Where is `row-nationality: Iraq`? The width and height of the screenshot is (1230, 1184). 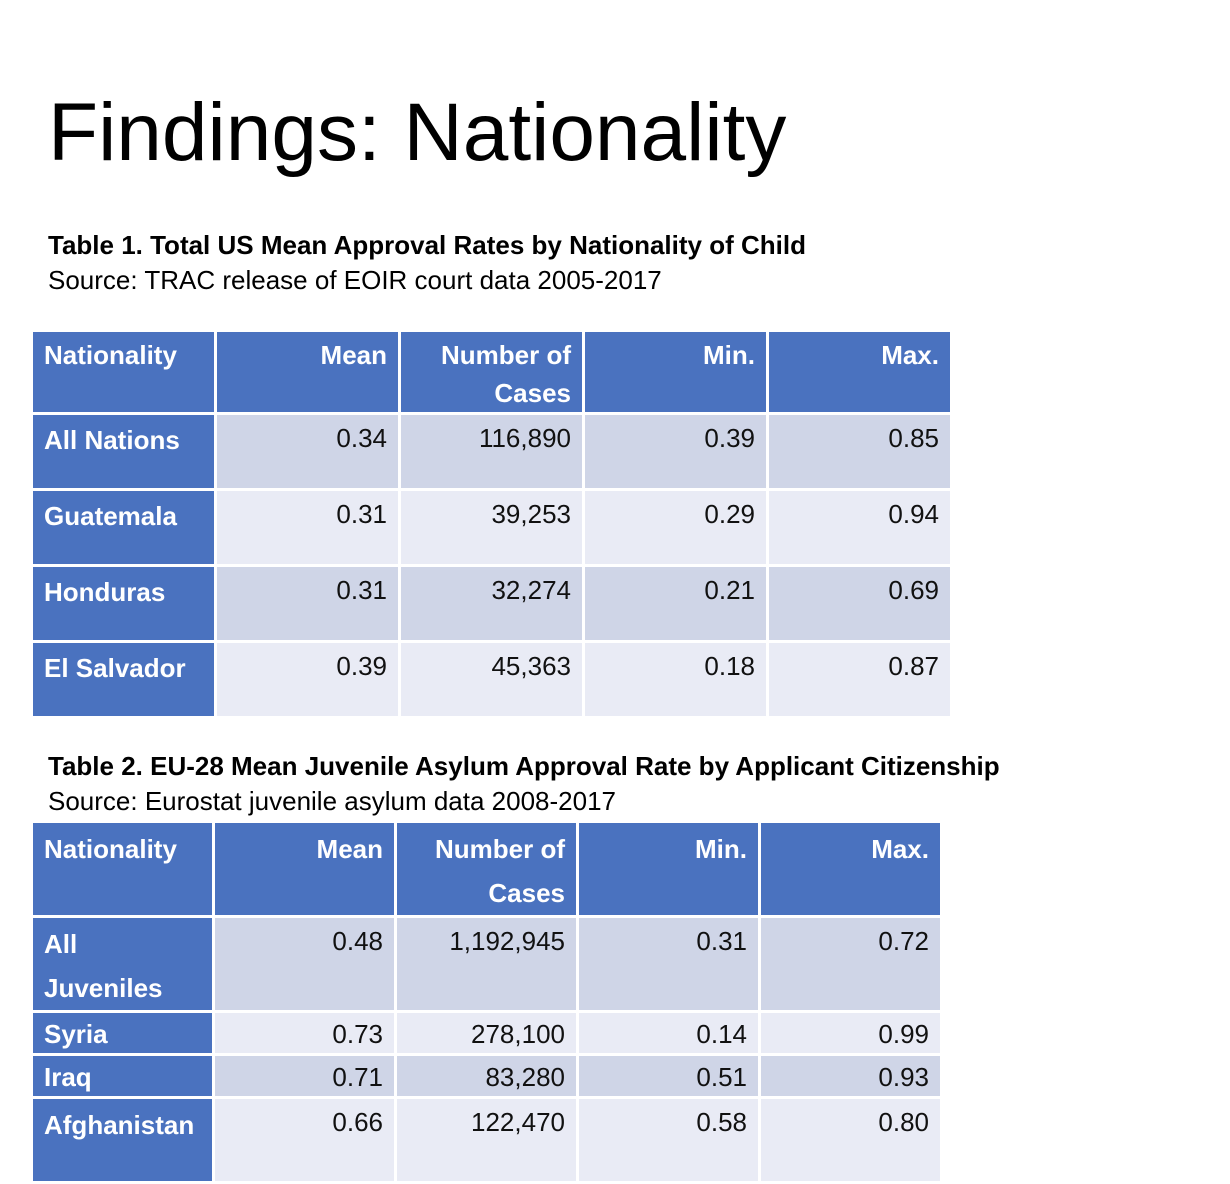 row-nationality: Iraq is located at coordinates (122, 1076).